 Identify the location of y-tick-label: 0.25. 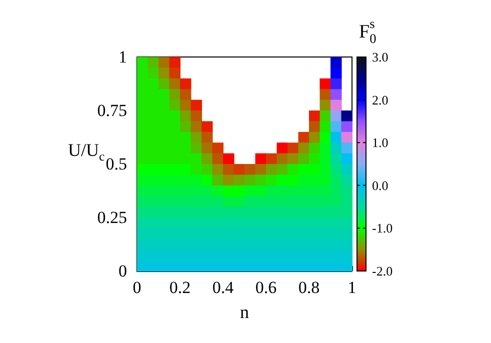
(112, 217).